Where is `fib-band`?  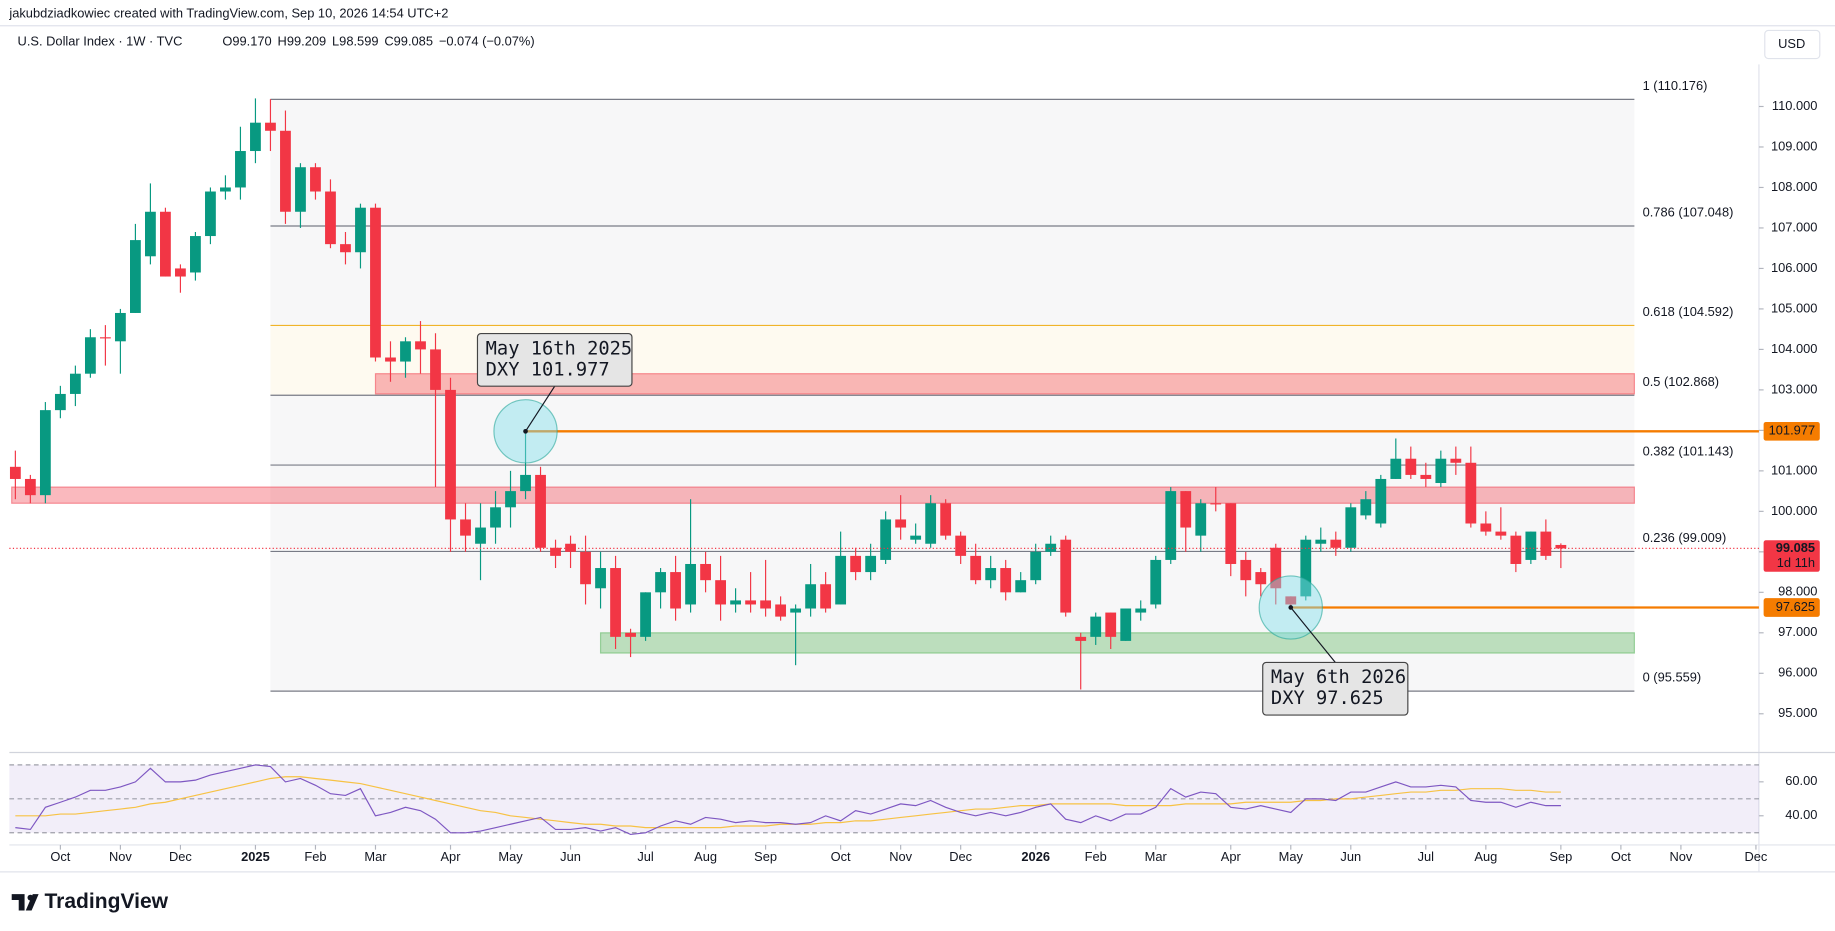 fib-band is located at coordinates (952, 163).